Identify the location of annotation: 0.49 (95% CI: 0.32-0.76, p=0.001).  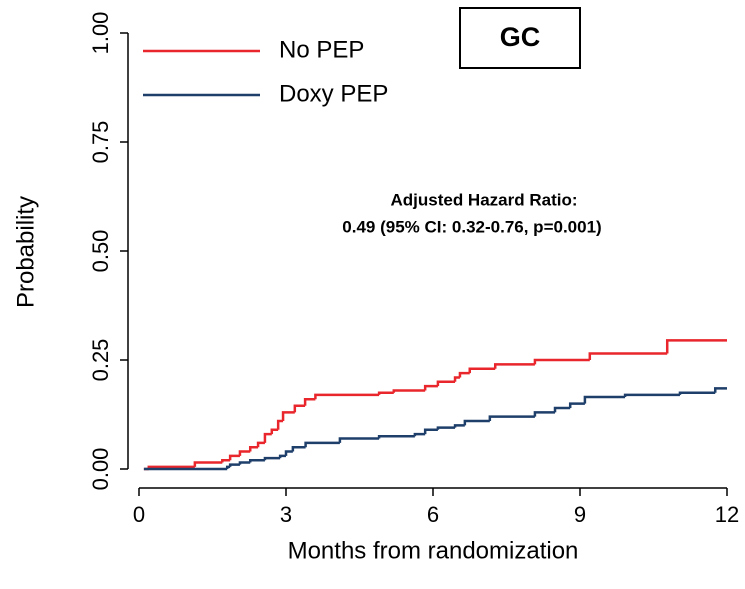
(471, 226).